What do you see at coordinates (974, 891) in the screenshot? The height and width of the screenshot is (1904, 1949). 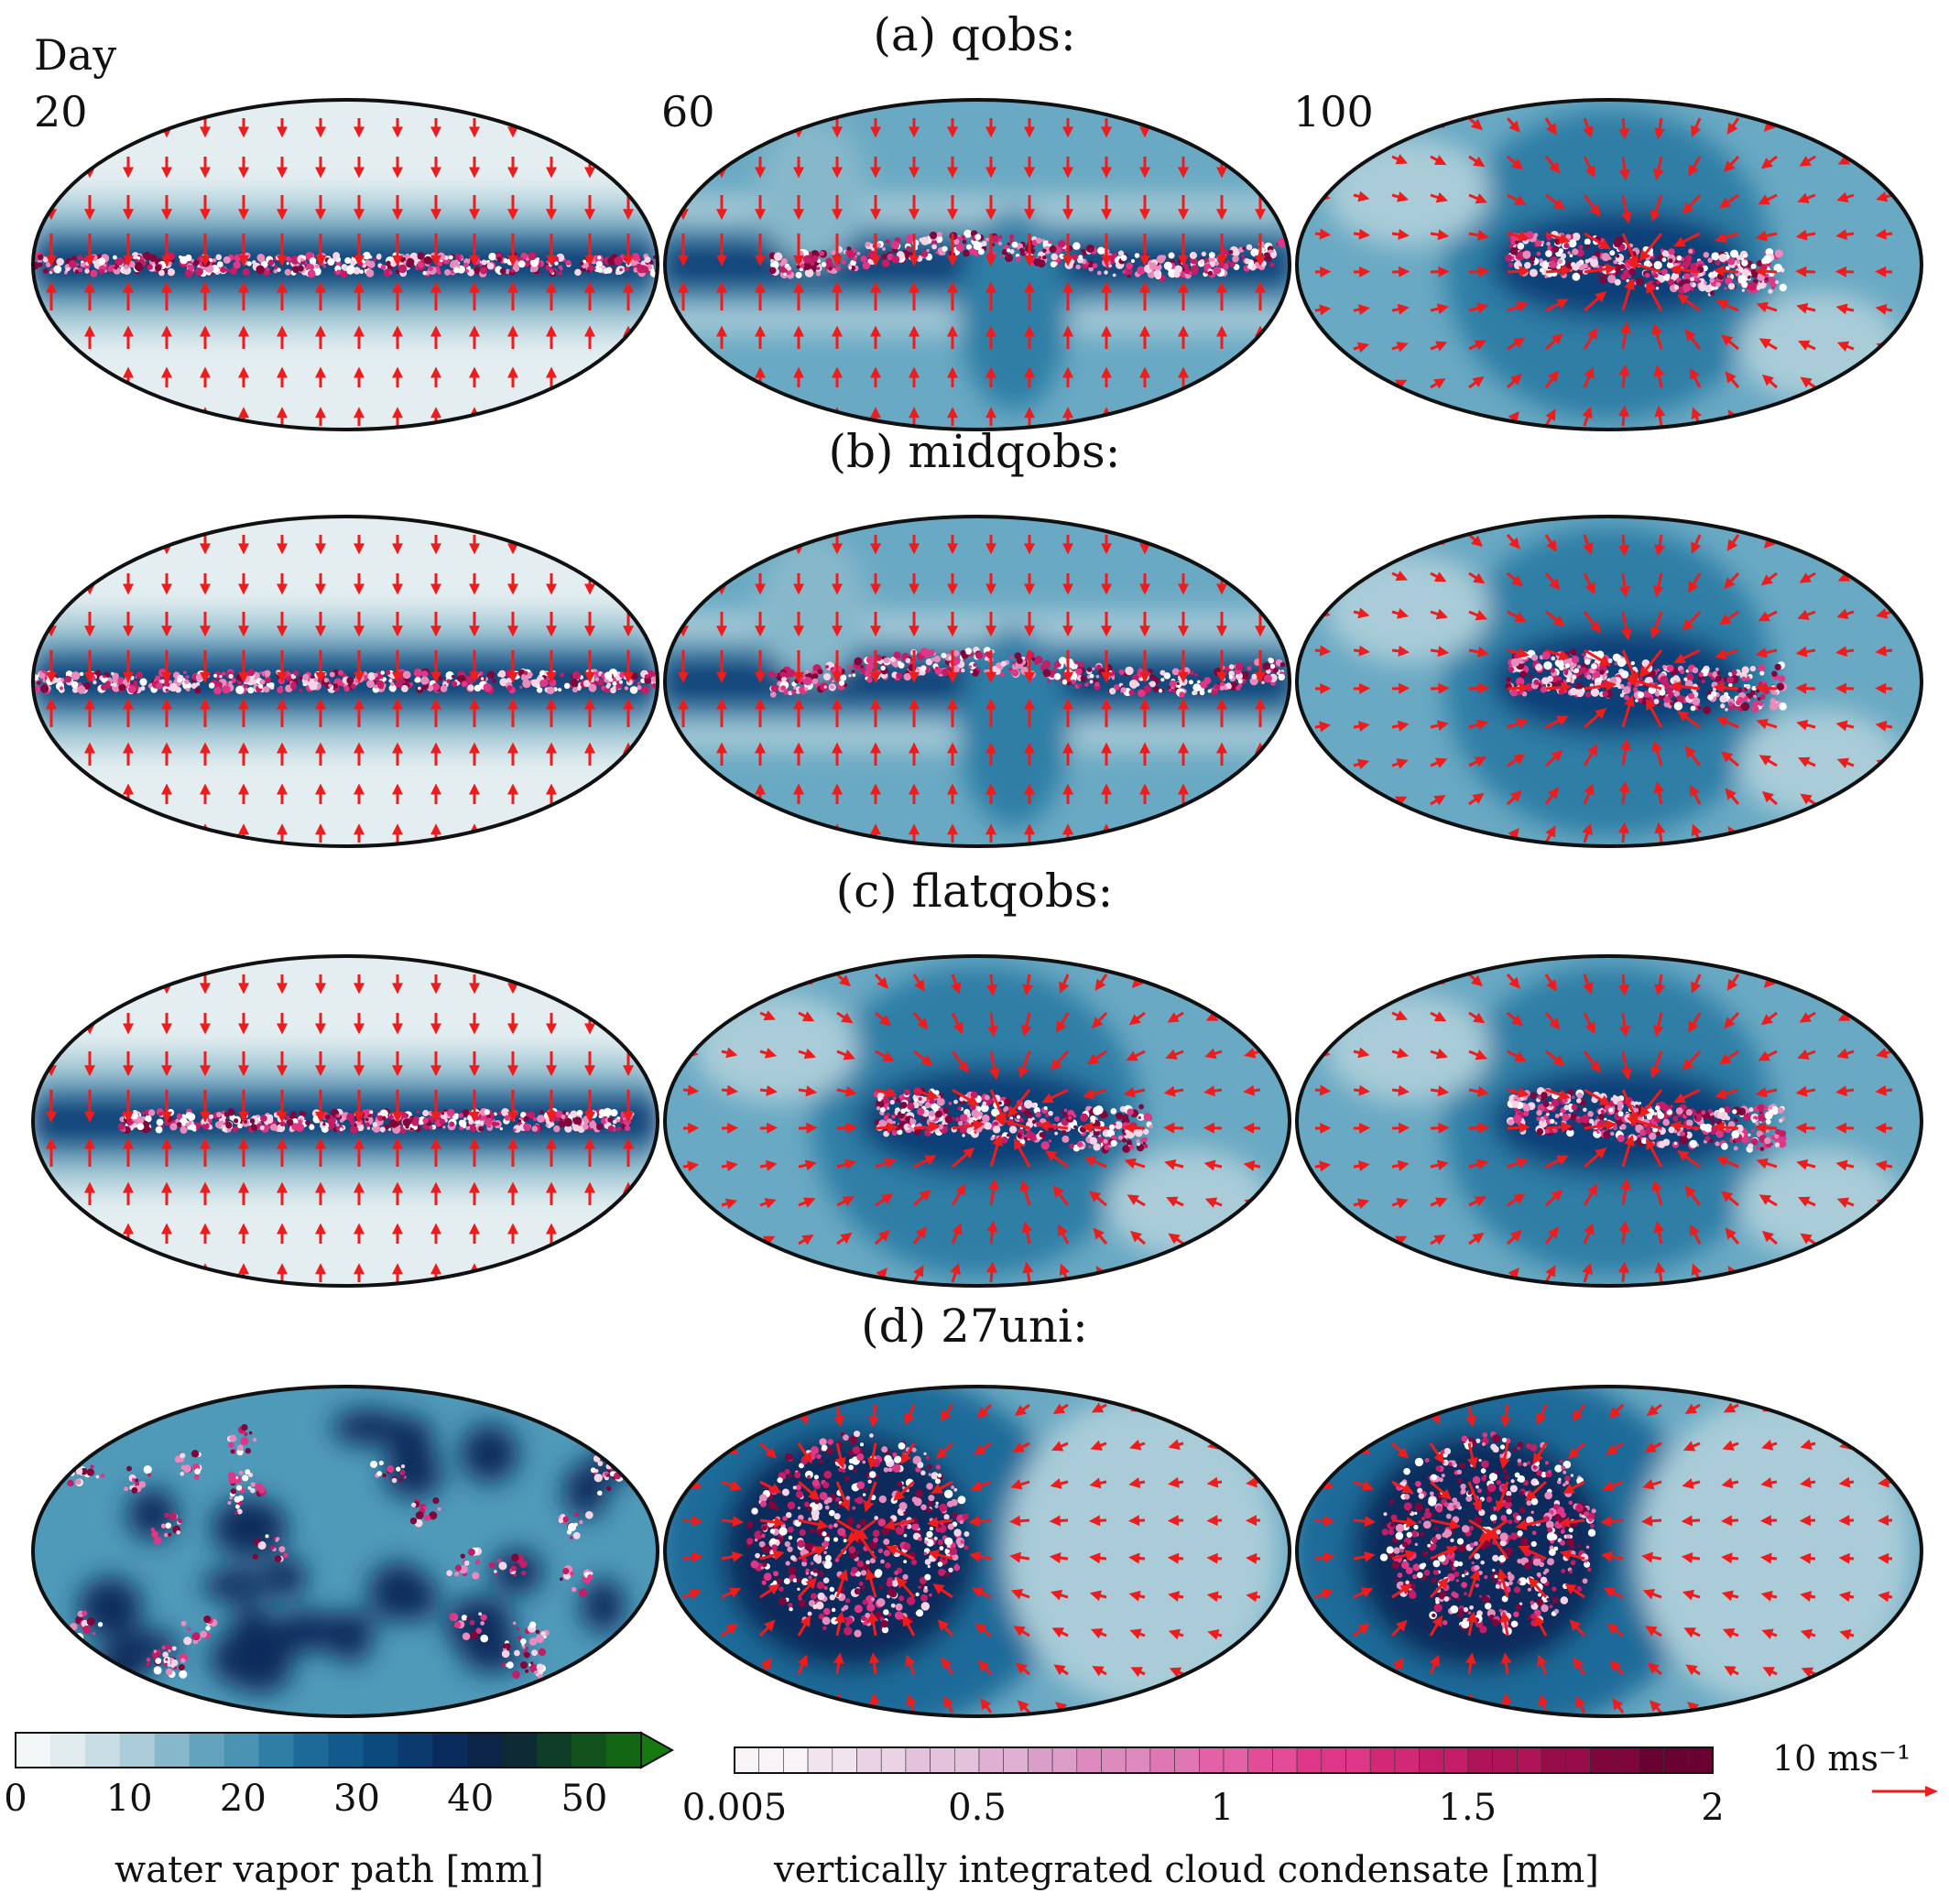 I see `row-title-2: (c) flatqobs:` at bounding box center [974, 891].